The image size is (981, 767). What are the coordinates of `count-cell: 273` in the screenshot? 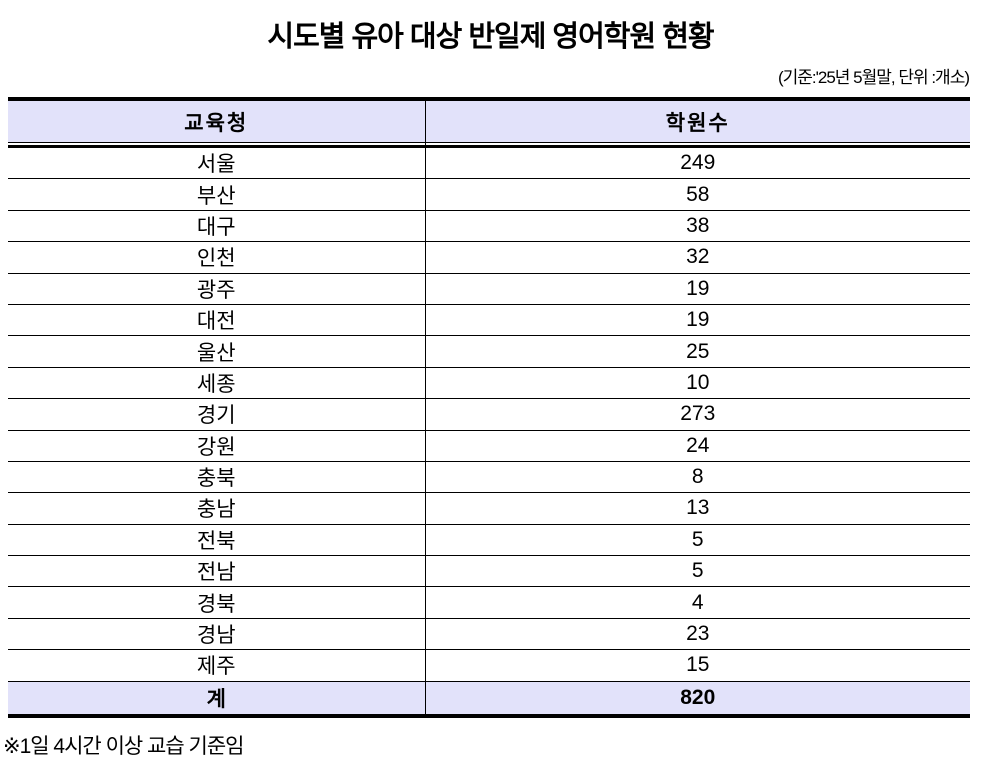 It's located at (698, 414).